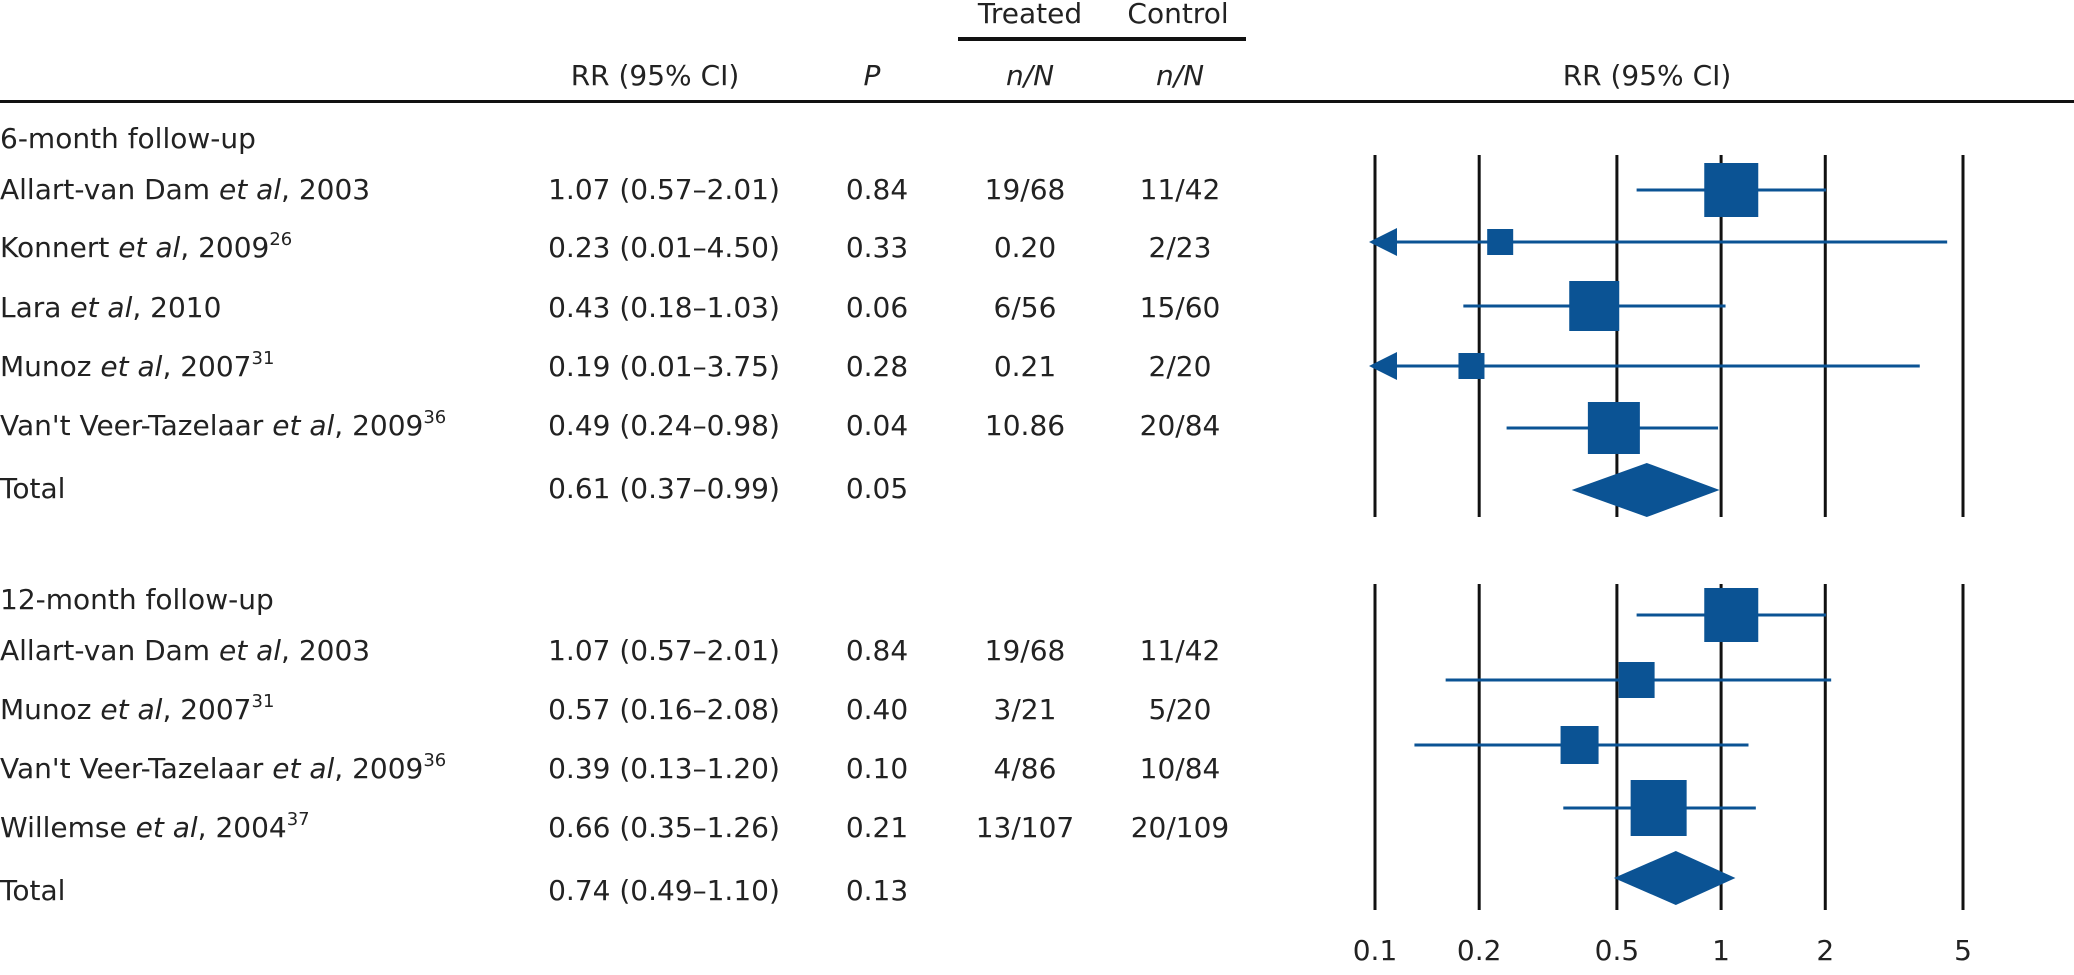 Image resolution: width=2074 pixels, height=975 pixels. What do you see at coordinates (1180, 709) in the screenshot?
I see `study-control: 5/20` at bounding box center [1180, 709].